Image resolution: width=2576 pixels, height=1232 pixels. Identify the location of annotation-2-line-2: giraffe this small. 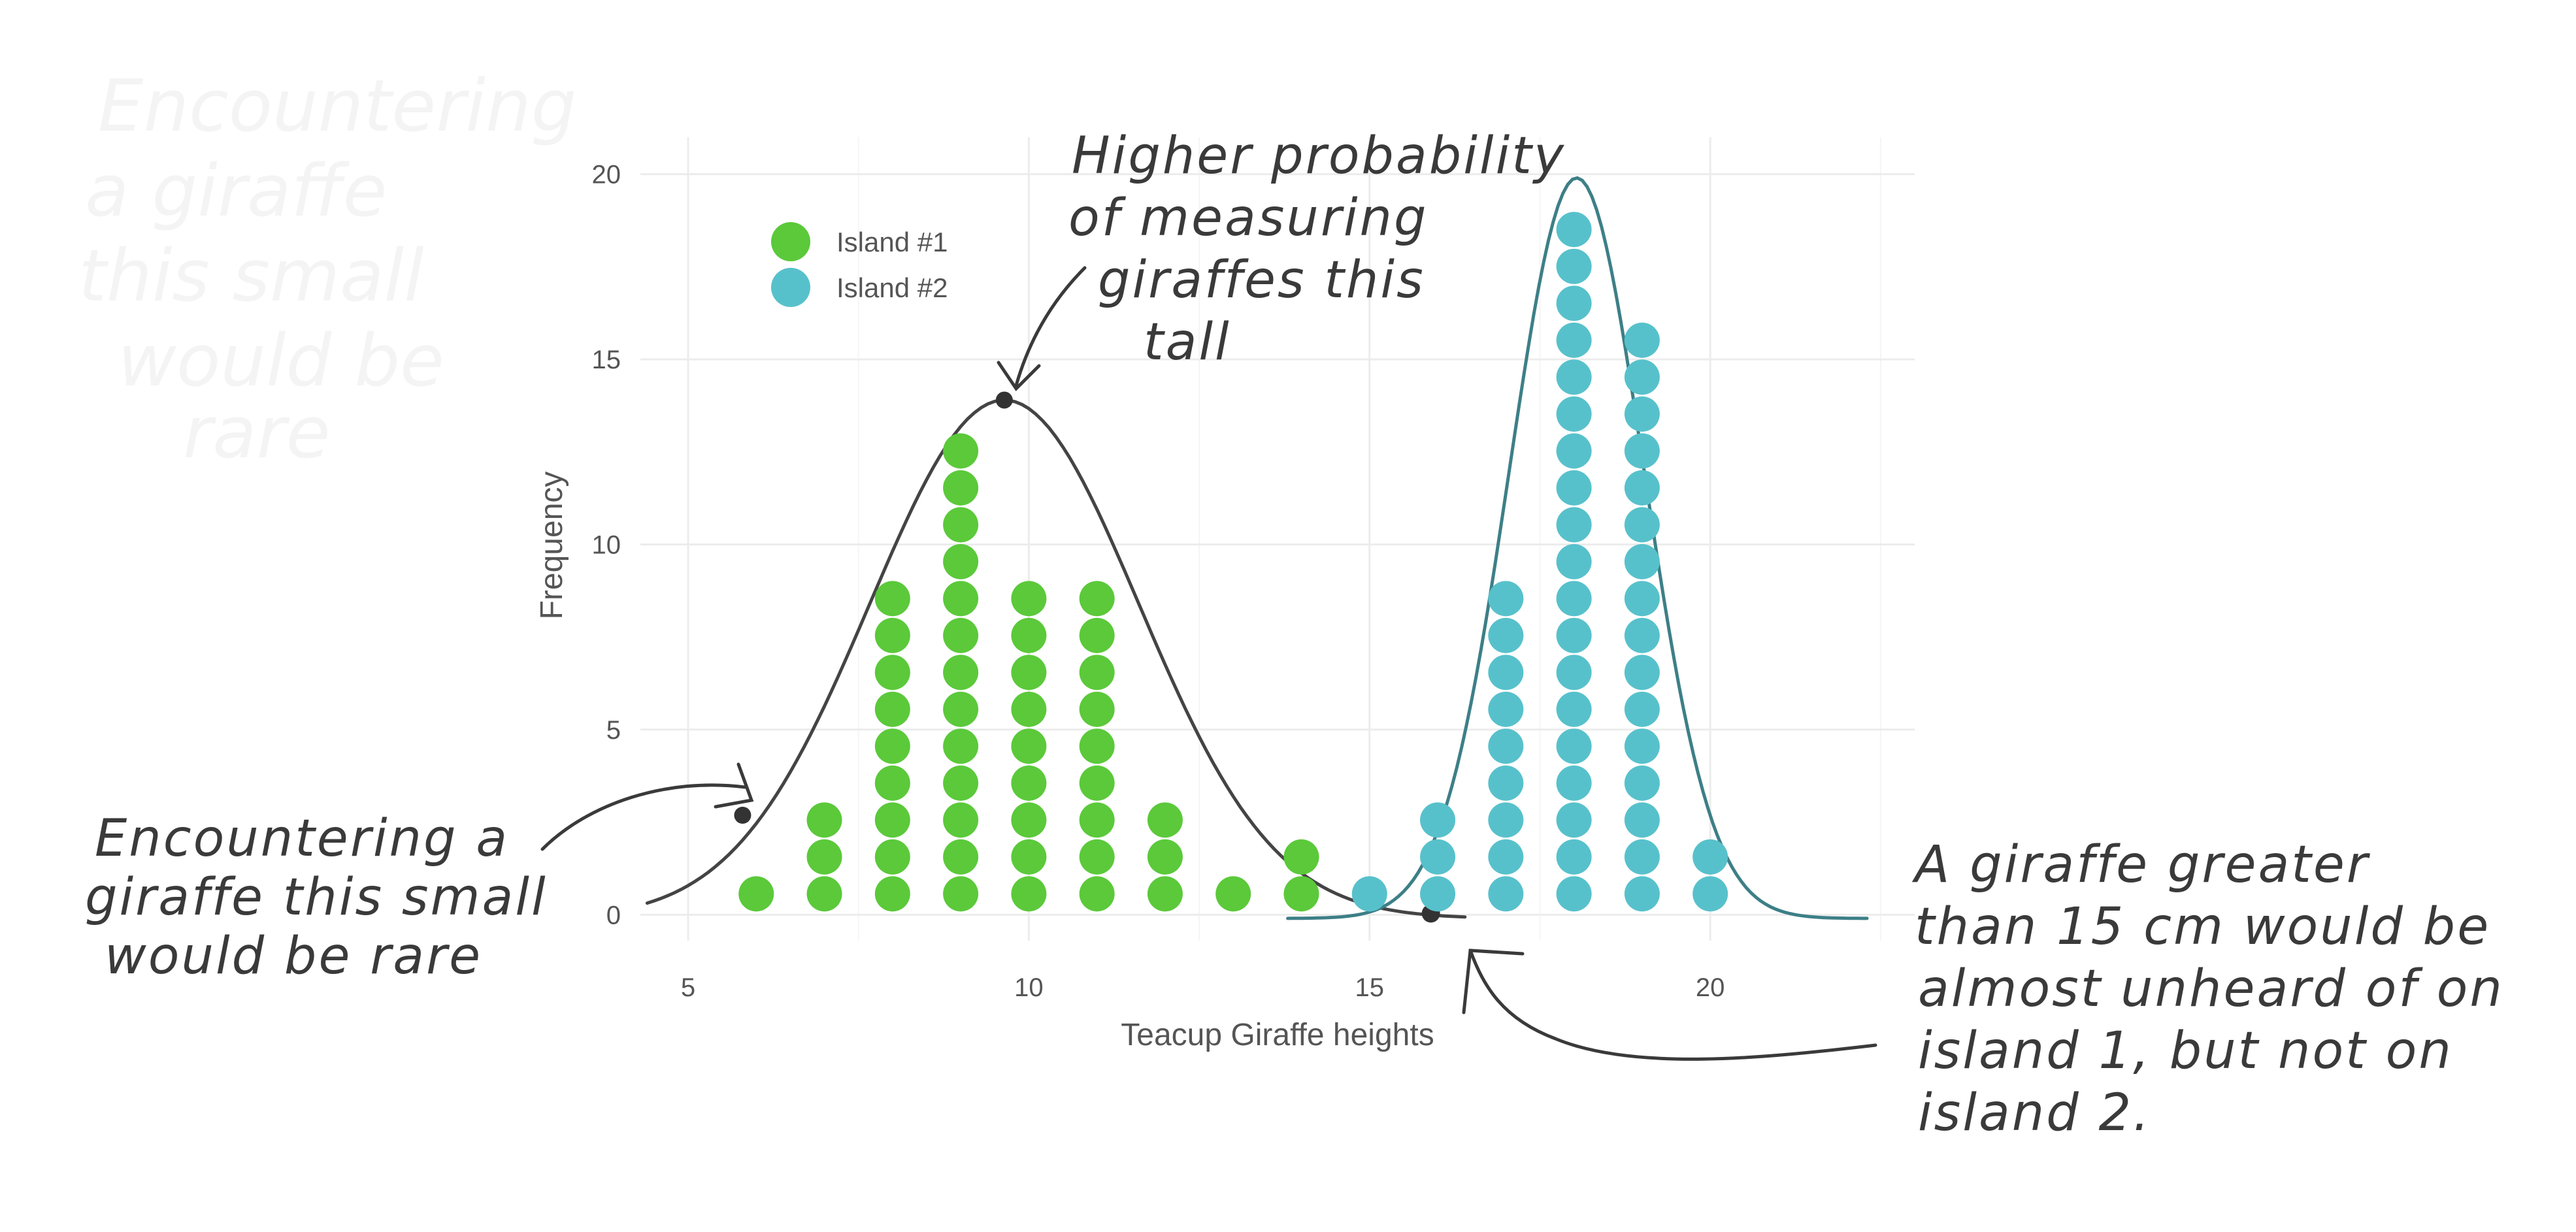
(316, 897).